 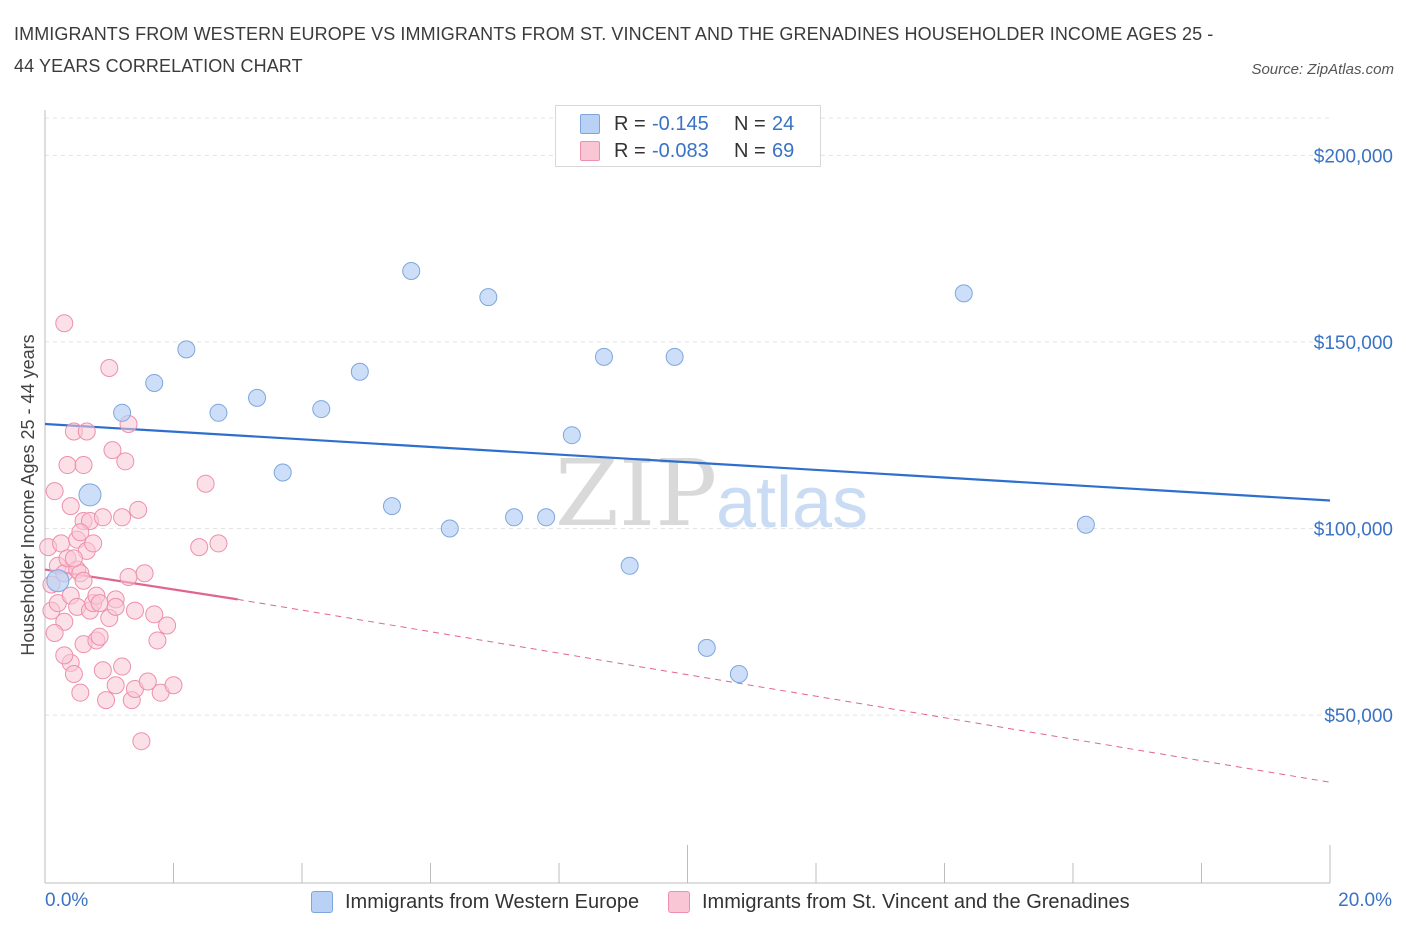 I want to click on series-swatch-pink, so click(x=679, y=902).